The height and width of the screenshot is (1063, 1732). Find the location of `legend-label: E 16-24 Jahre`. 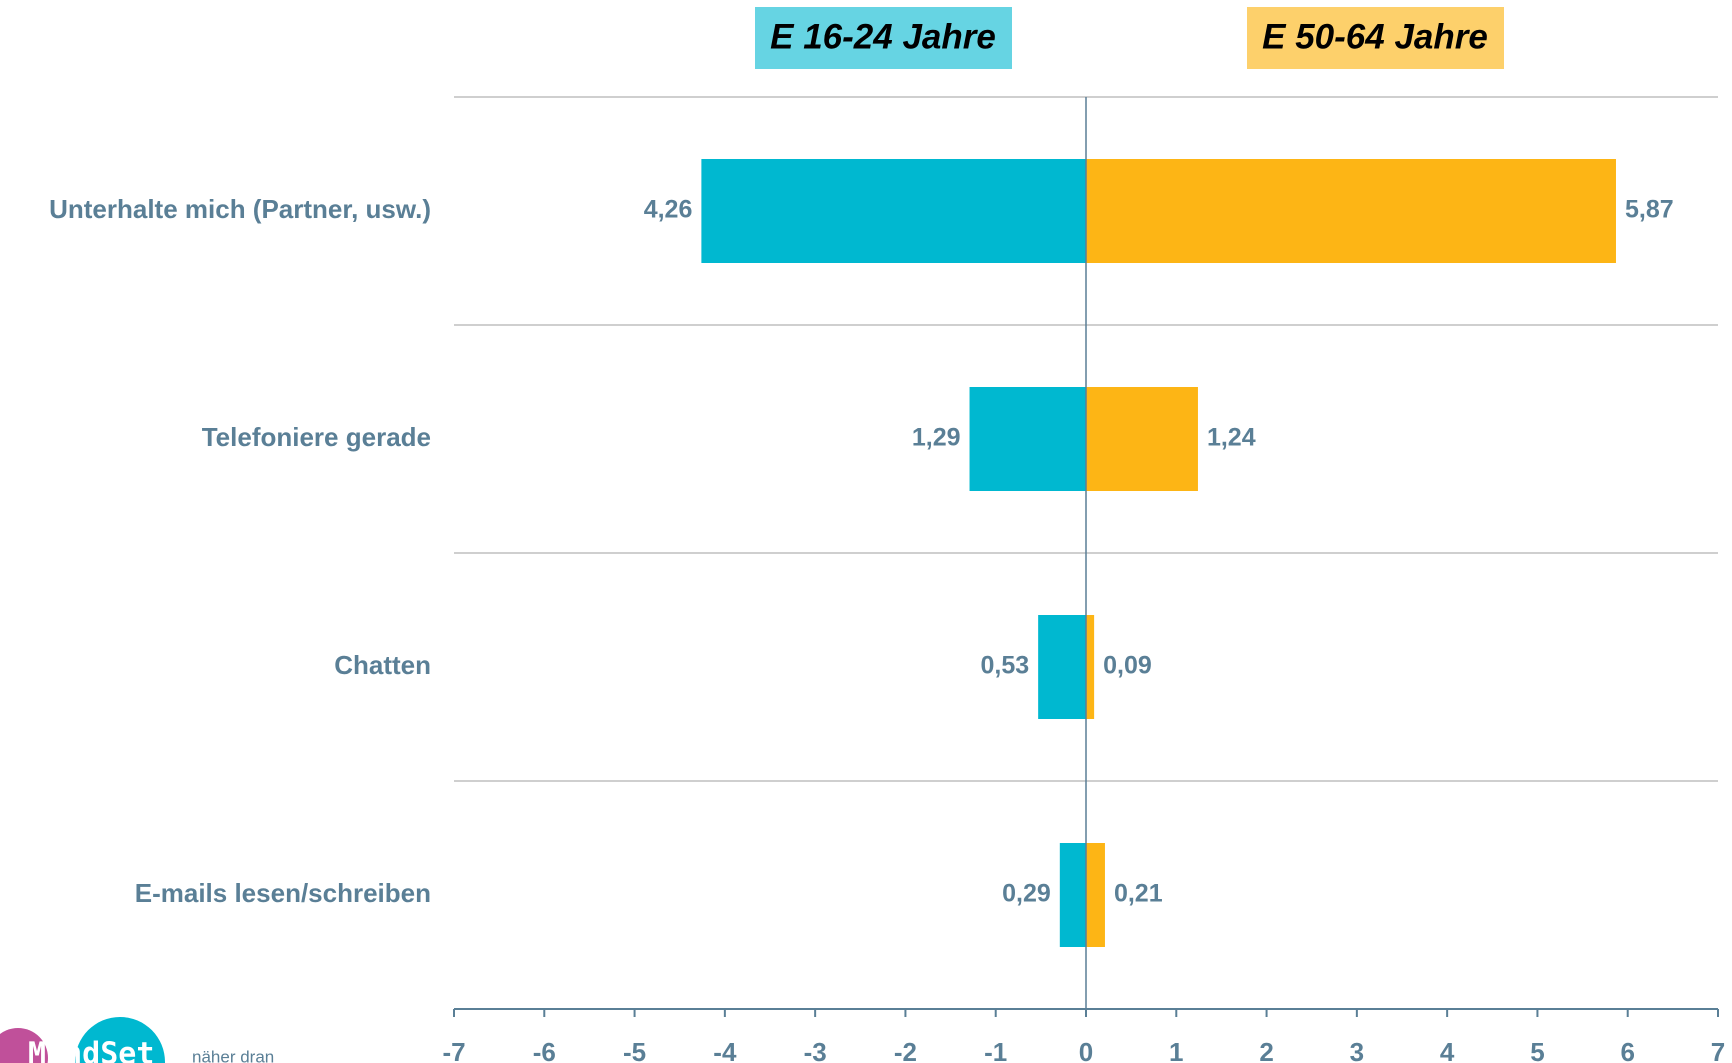

legend-label: E 16-24 Jahre is located at coordinates (883, 36).